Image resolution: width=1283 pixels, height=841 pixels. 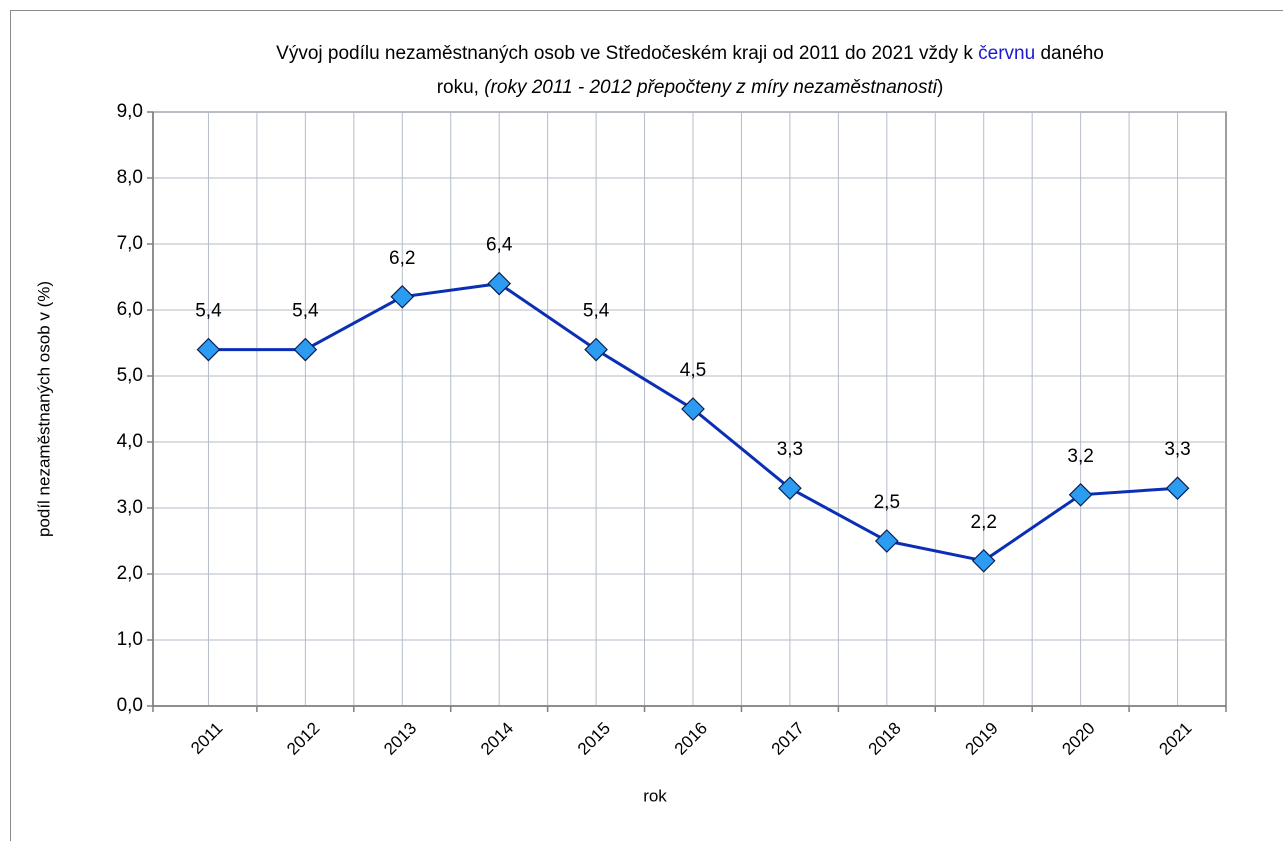 I want to click on y-axis-label: podíl nezaměstnaných osob v (%), so click(x=43, y=409).